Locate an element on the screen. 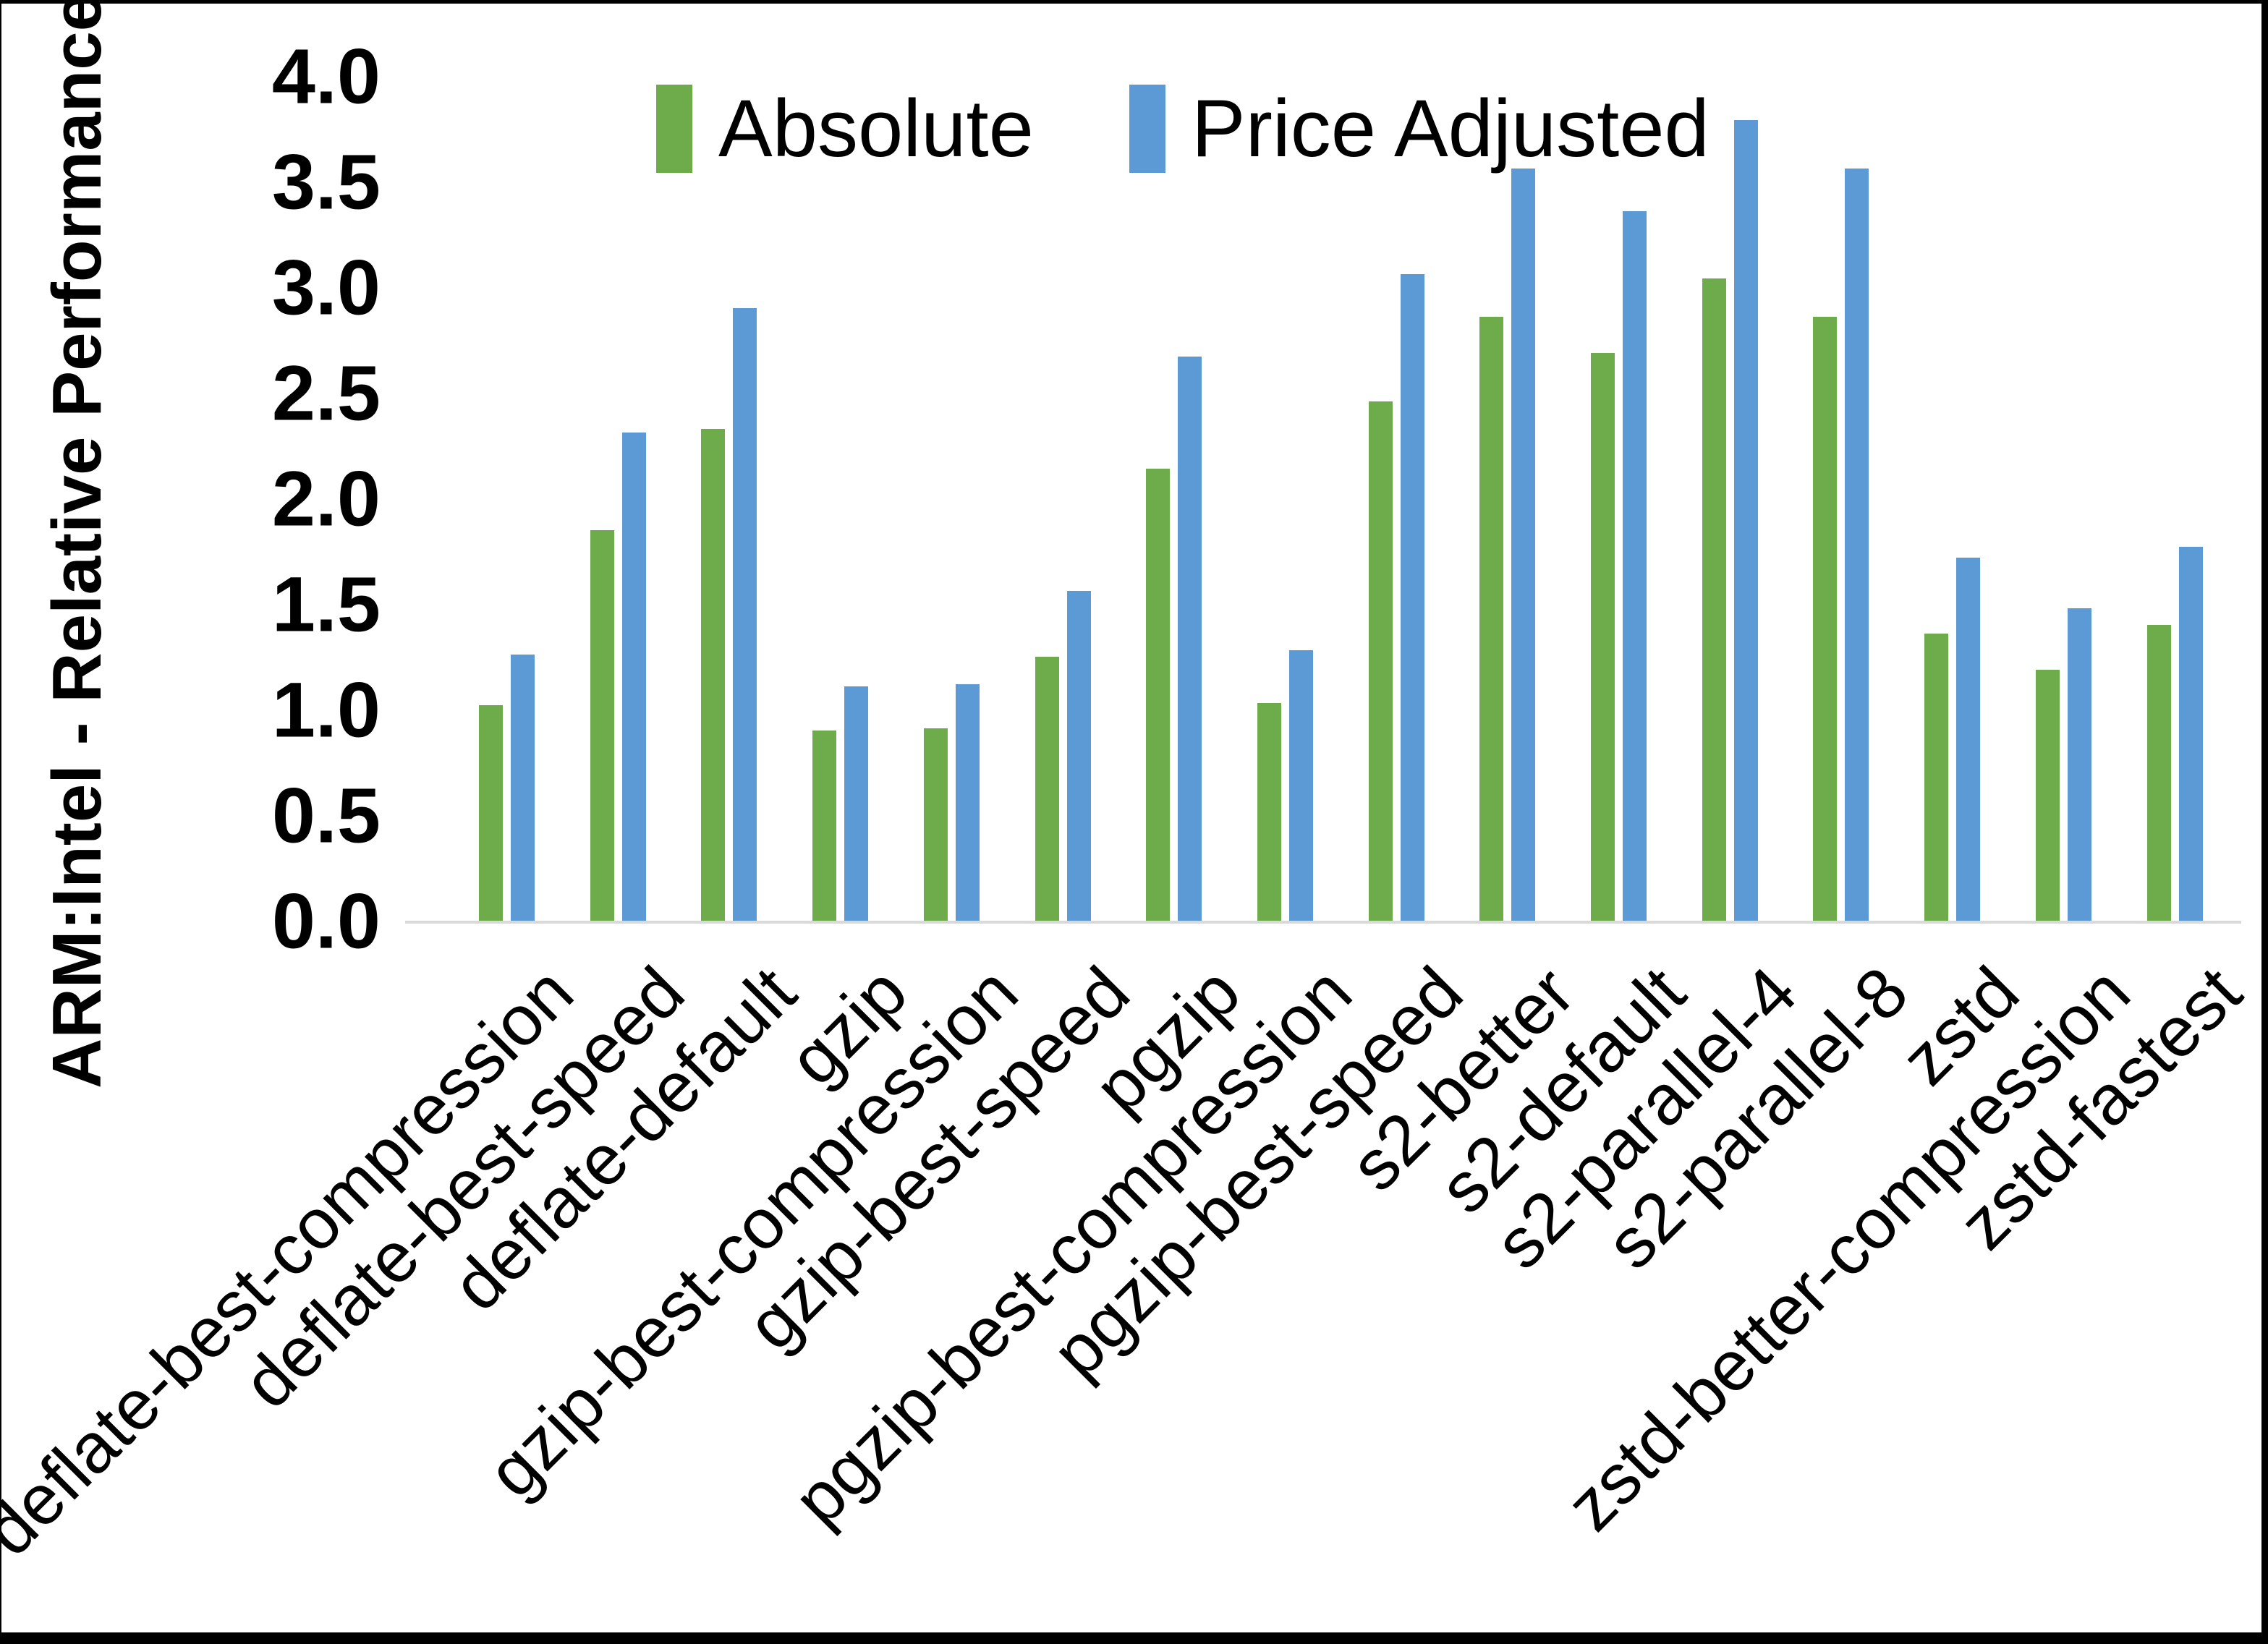 The width and height of the screenshot is (2268, 1644). bar-gzip-best-speed-absolute is located at coordinates (1047, 789).